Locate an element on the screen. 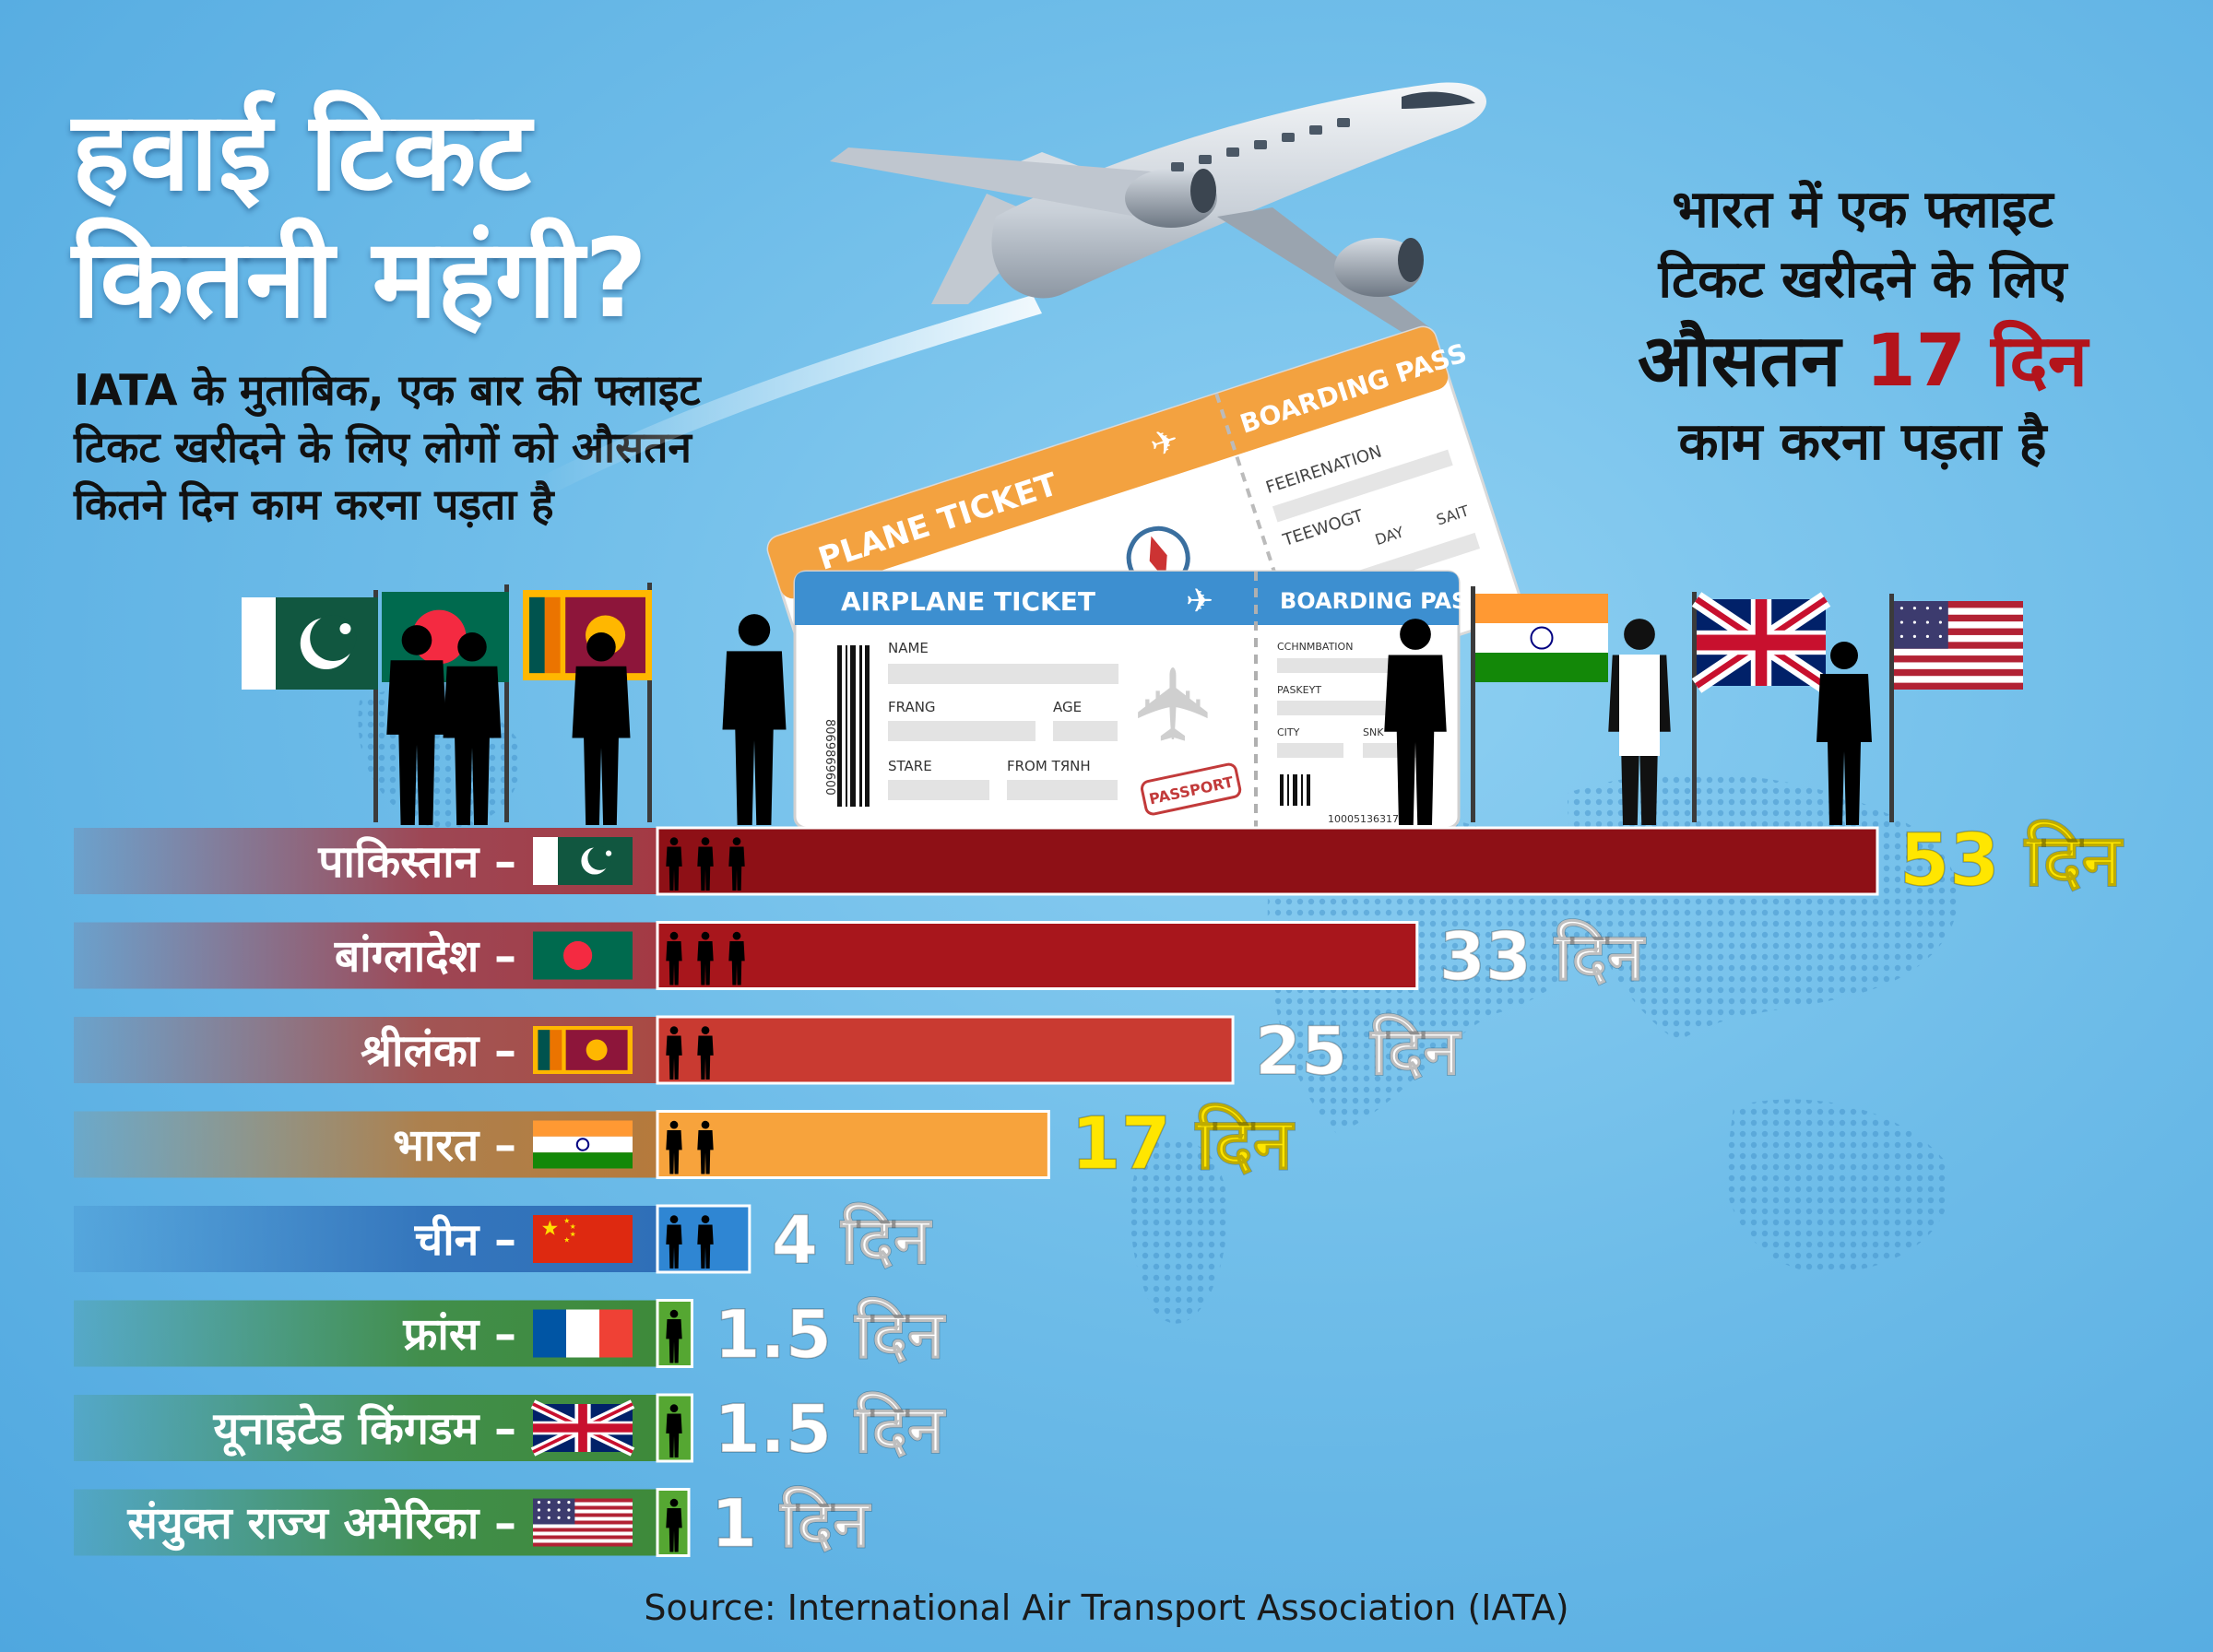  page-title: हवाई टिकट कितनी महंगी? is located at coordinates (359, 215).